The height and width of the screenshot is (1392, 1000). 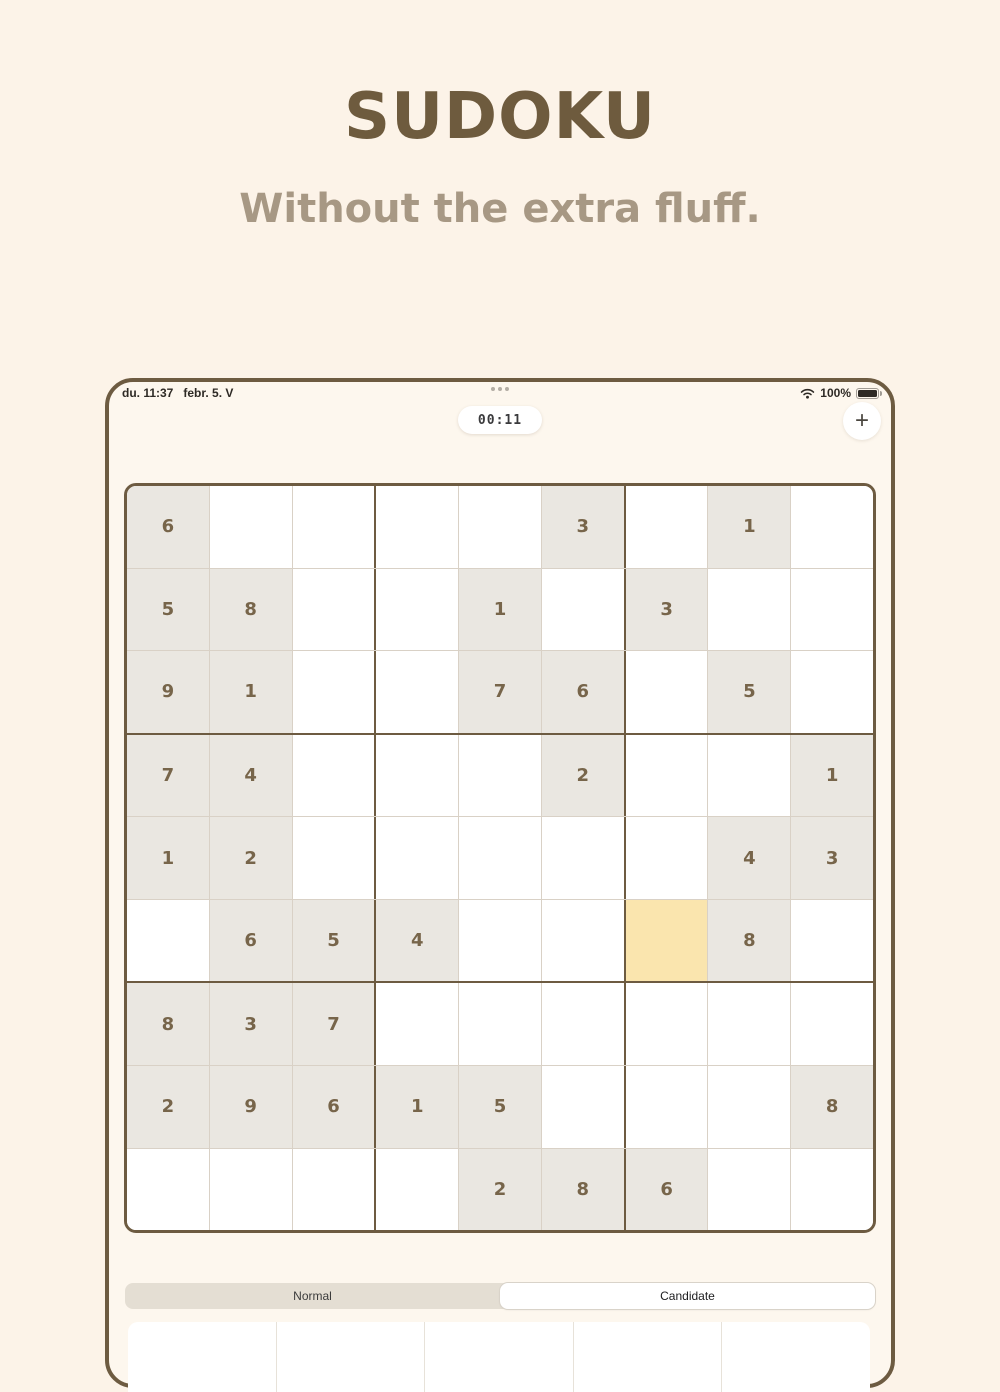 What do you see at coordinates (333, 1106) in the screenshot?
I see `grid-cell-r8c3: 6` at bounding box center [333, 1106].